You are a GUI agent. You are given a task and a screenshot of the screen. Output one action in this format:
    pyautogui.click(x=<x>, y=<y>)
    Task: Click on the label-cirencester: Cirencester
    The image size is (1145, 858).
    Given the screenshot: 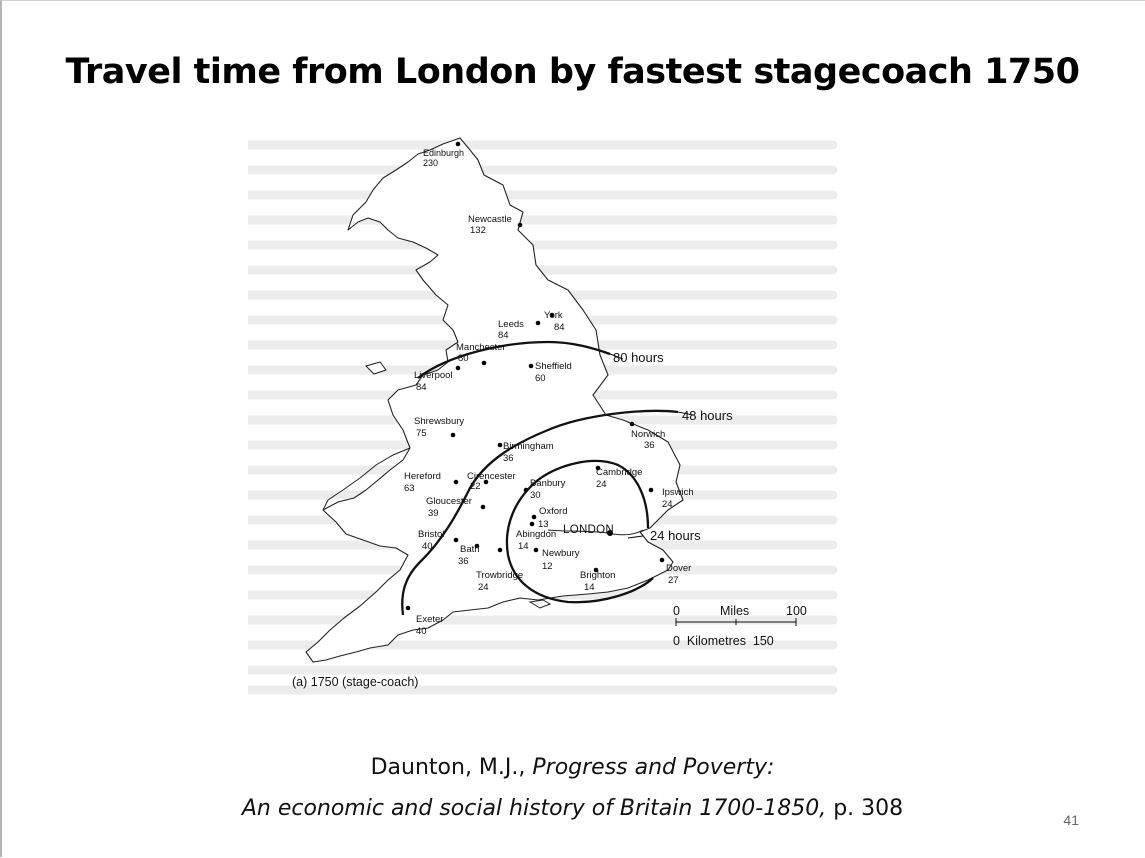 What is the action you would take?
    pyautogui.click(x=491, y=476)
    